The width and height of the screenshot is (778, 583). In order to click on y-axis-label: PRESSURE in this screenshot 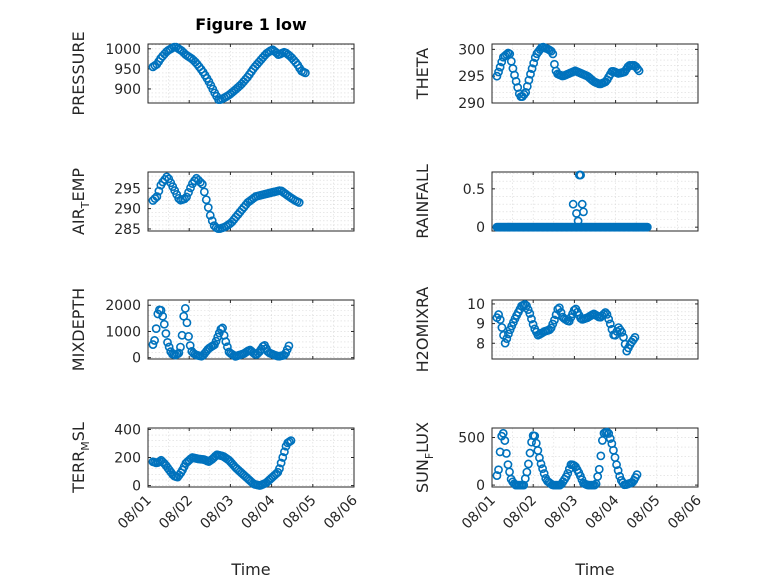, I will do `click(78, 73)`.